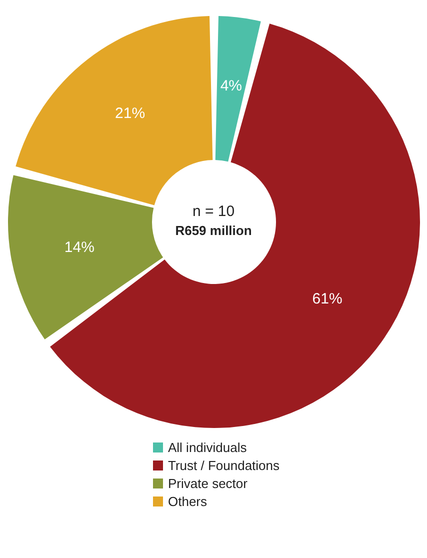 The image size is (427, 558). I want to click on data-label: 4%, so click(231, 86).